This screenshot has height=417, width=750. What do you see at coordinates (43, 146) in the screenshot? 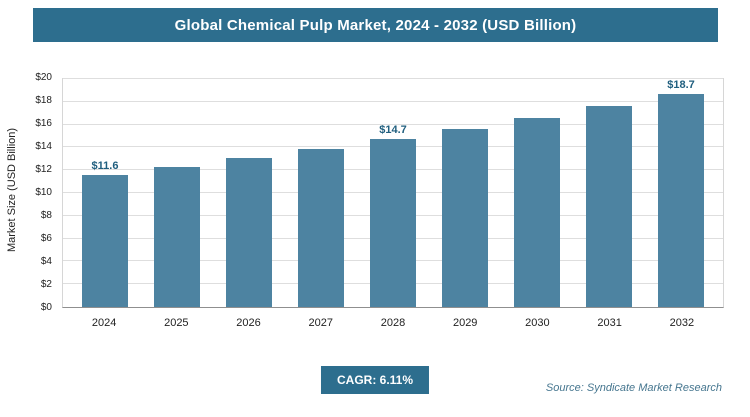
I see `y-tick-label: $14` at bounding box center [43, 146].